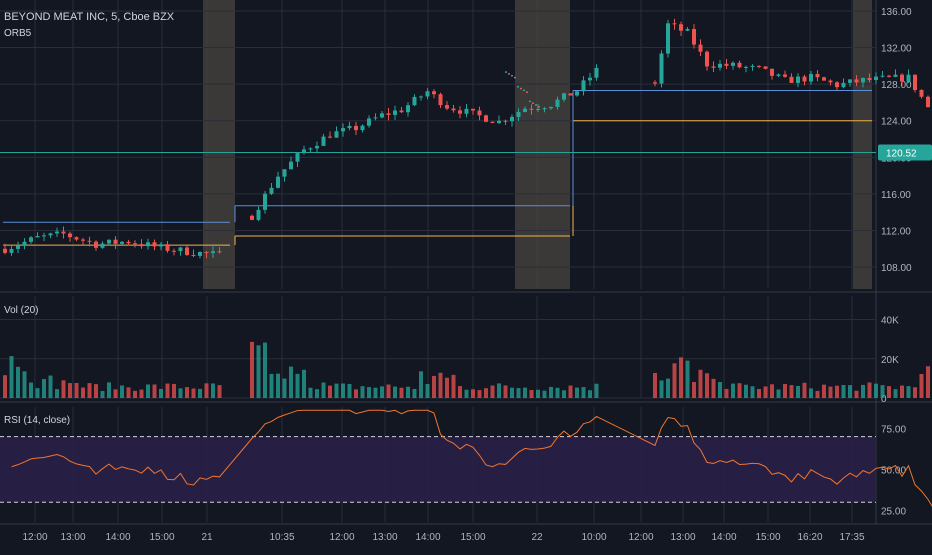 This screenshot has height=555, width=932. I want to click on rsi-tick-label: 75.00, so click(893, 429).